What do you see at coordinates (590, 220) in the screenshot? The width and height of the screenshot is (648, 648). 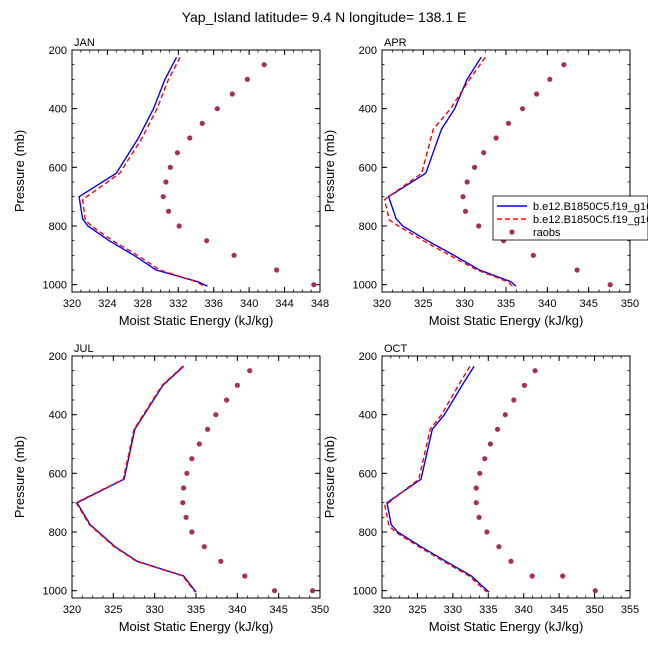 I see `legend-entry-2: b.e12.B1850C5.f19_g16` at bounding box center [590, 220].